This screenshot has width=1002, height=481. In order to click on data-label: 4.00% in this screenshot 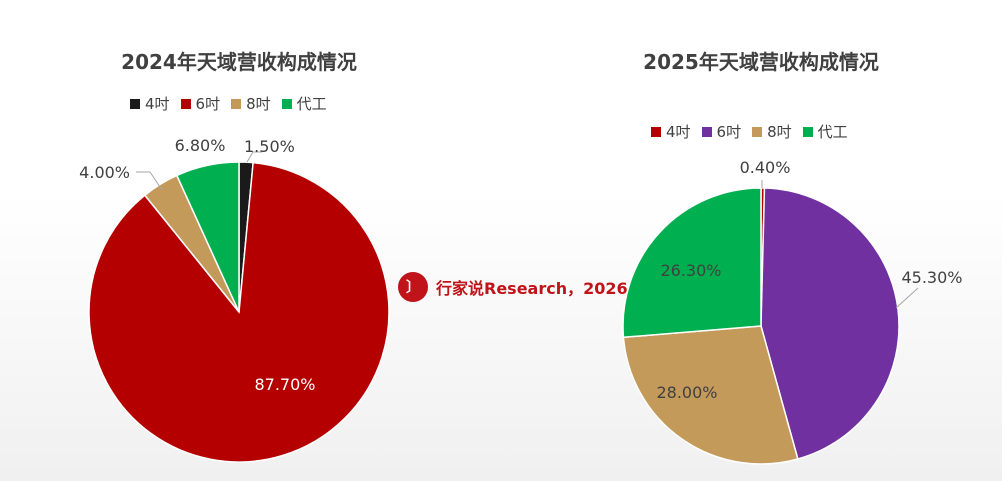, I will do `click(104, 172)`.